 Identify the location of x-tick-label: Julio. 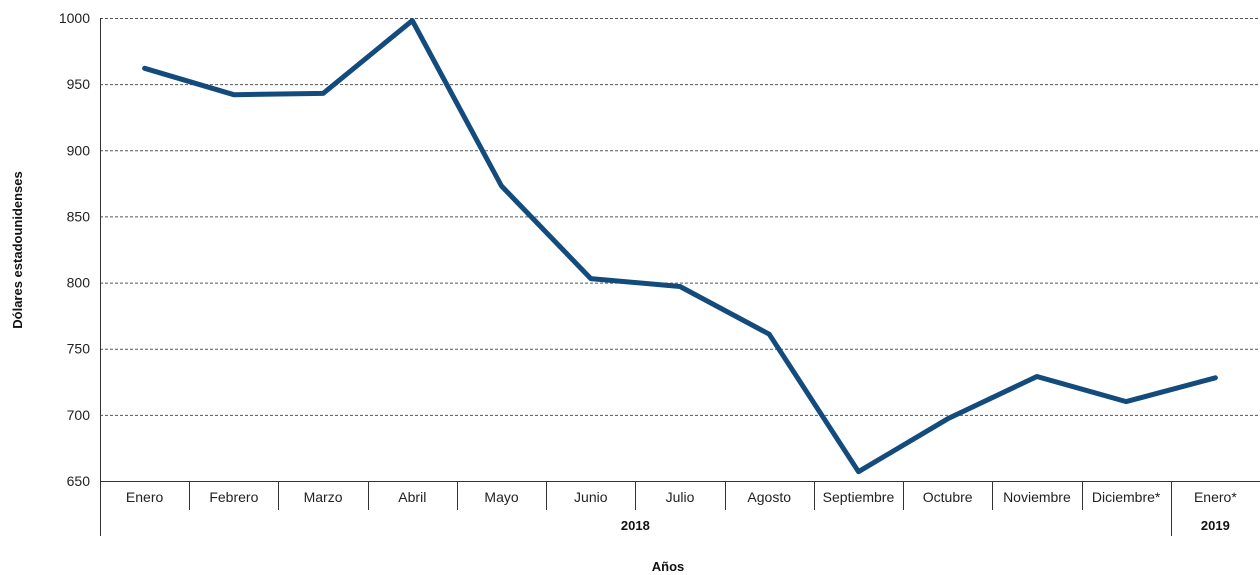
(680, 497).